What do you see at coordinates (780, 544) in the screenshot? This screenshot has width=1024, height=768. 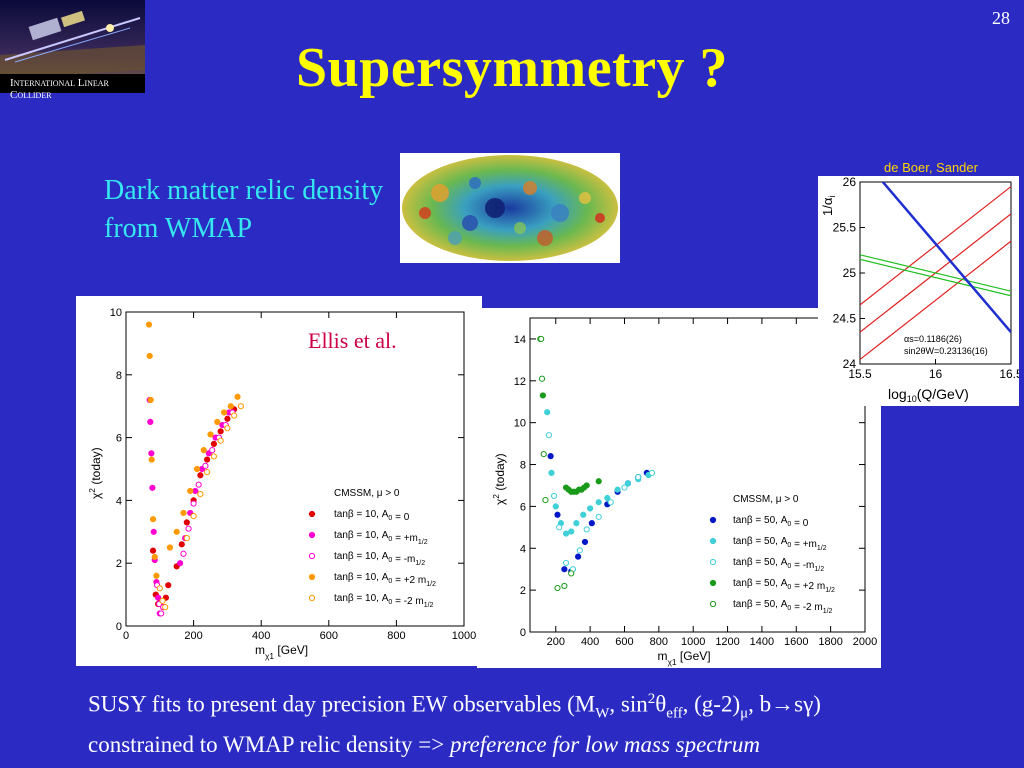 I see `legend-entry: tanβ = 50, A0 = +m1/2` at bounding box center [780, 544].